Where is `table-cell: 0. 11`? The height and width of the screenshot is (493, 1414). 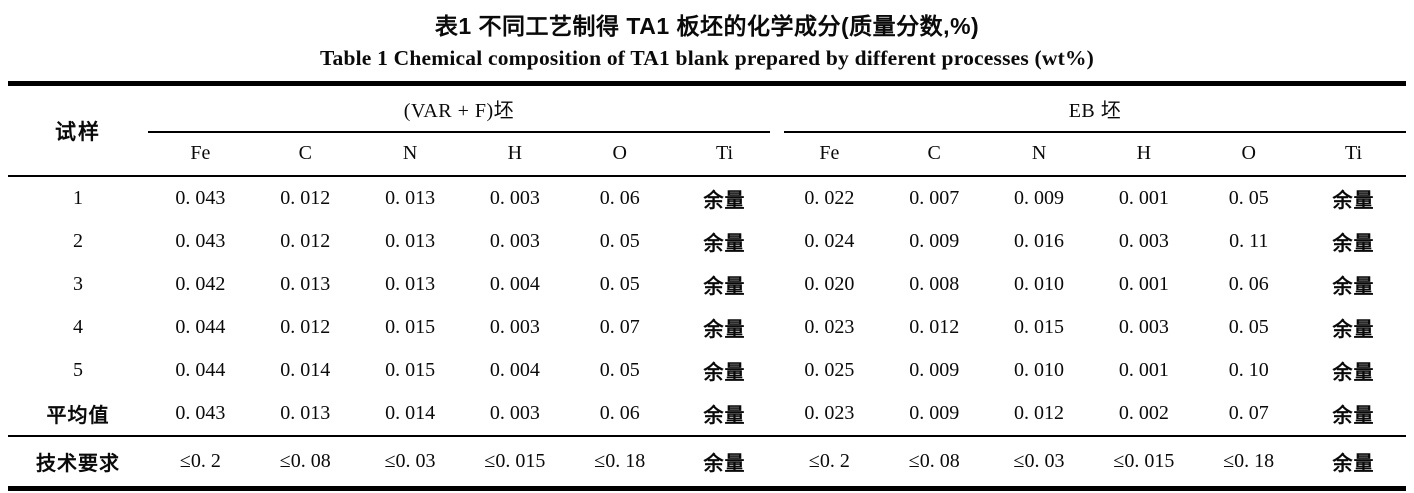 table-cell: 0. 11 is located at coordinates (1249, 241).